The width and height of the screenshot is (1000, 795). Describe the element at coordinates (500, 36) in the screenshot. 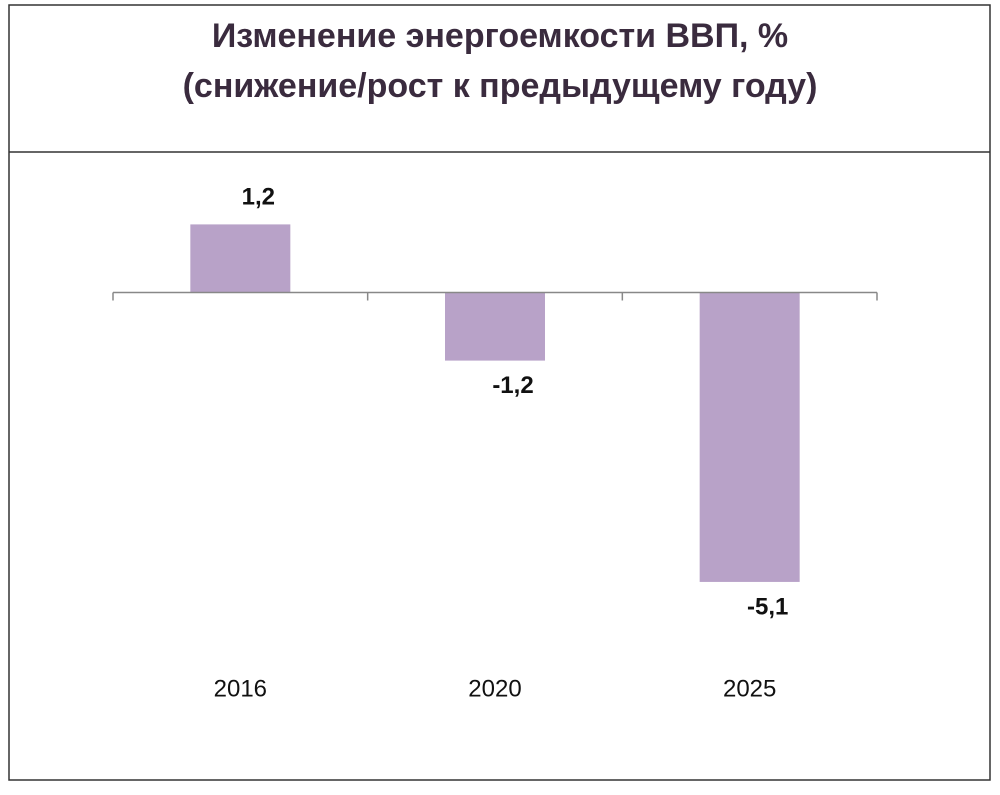

I see `chart-title: Изменение энергоемкости ВВП, %` at that location.